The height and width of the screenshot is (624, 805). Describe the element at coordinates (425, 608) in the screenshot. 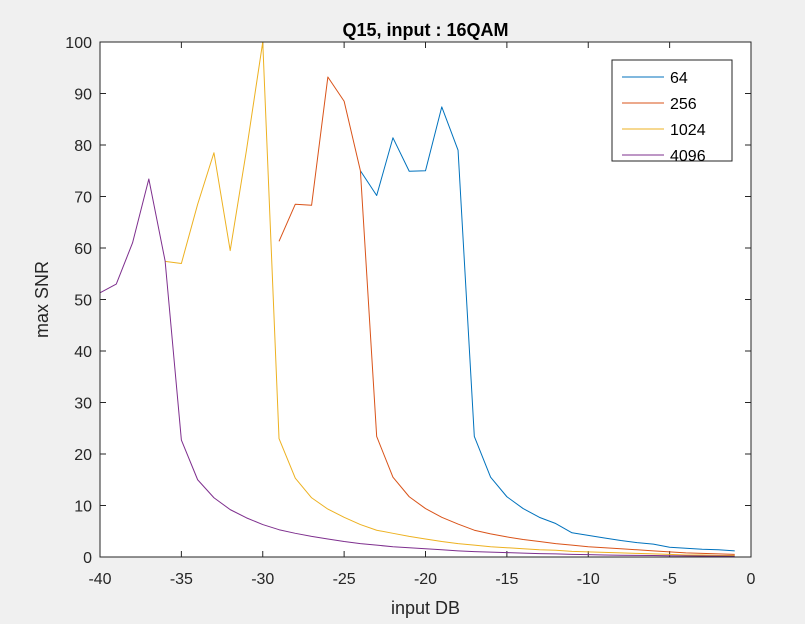

I see `x-axis-label: input DB` at that location.